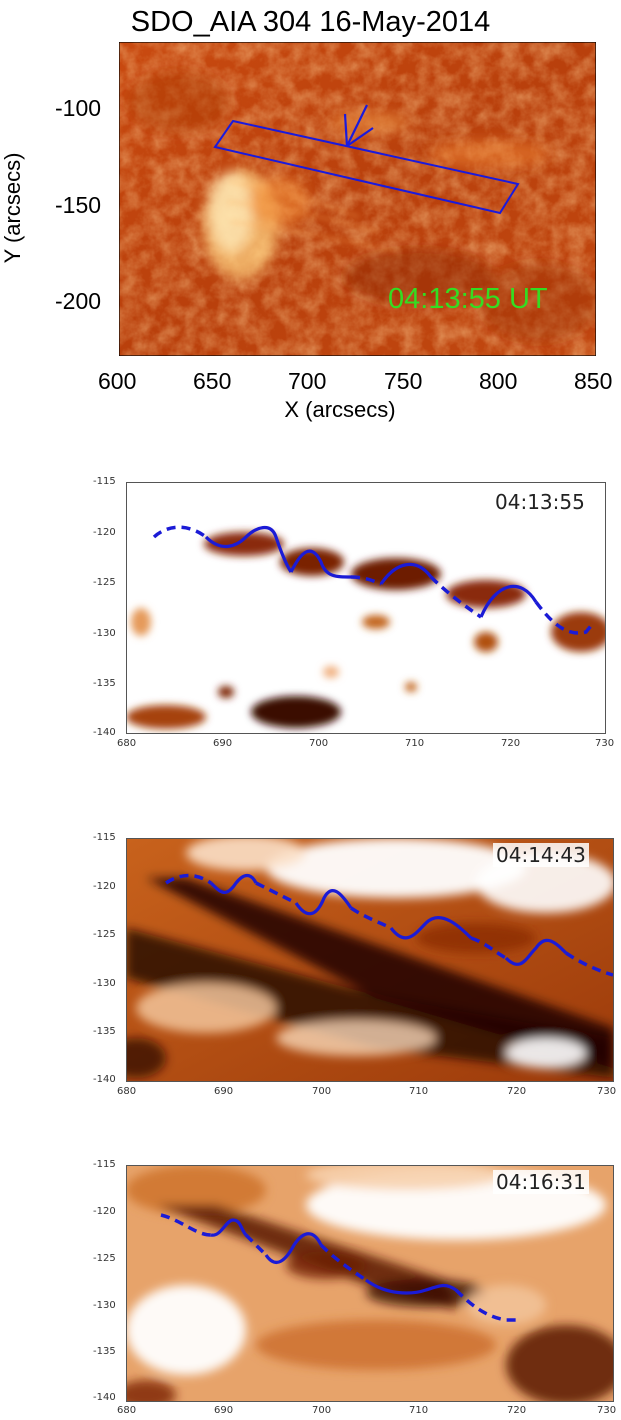  What do you see at coordinates (212, 381) in the screenshot?
I see `x-tick-label: 650` at bounding box center [212, 381].